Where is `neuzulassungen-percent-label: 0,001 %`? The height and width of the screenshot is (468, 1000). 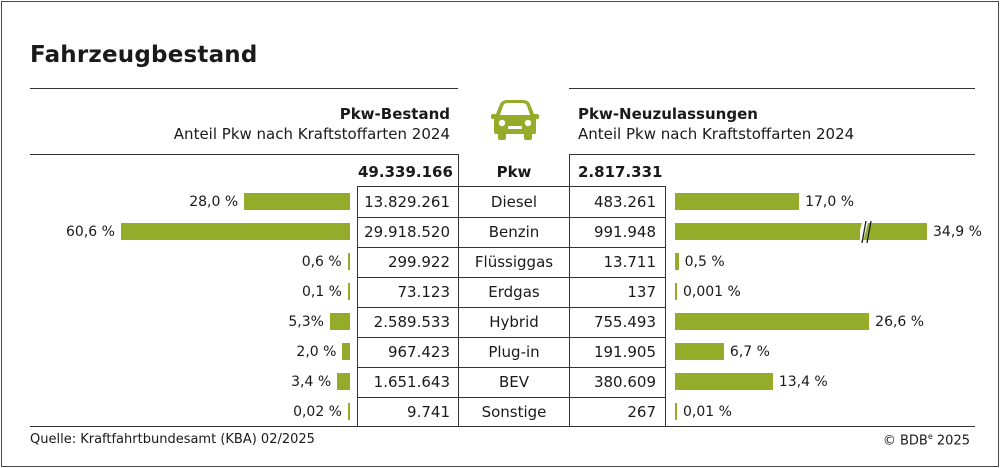
neuzulassungen-percent-label: 0,001 % is located at coordinates (712, 292).